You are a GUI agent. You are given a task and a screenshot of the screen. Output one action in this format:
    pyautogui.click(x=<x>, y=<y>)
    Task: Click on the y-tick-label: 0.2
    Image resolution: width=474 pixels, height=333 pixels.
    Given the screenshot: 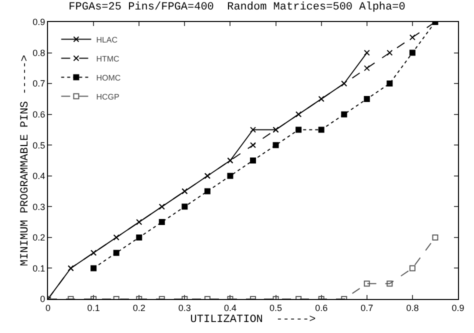 What is the action you would take?
    pyautogui.click(x=39, y=237)
    